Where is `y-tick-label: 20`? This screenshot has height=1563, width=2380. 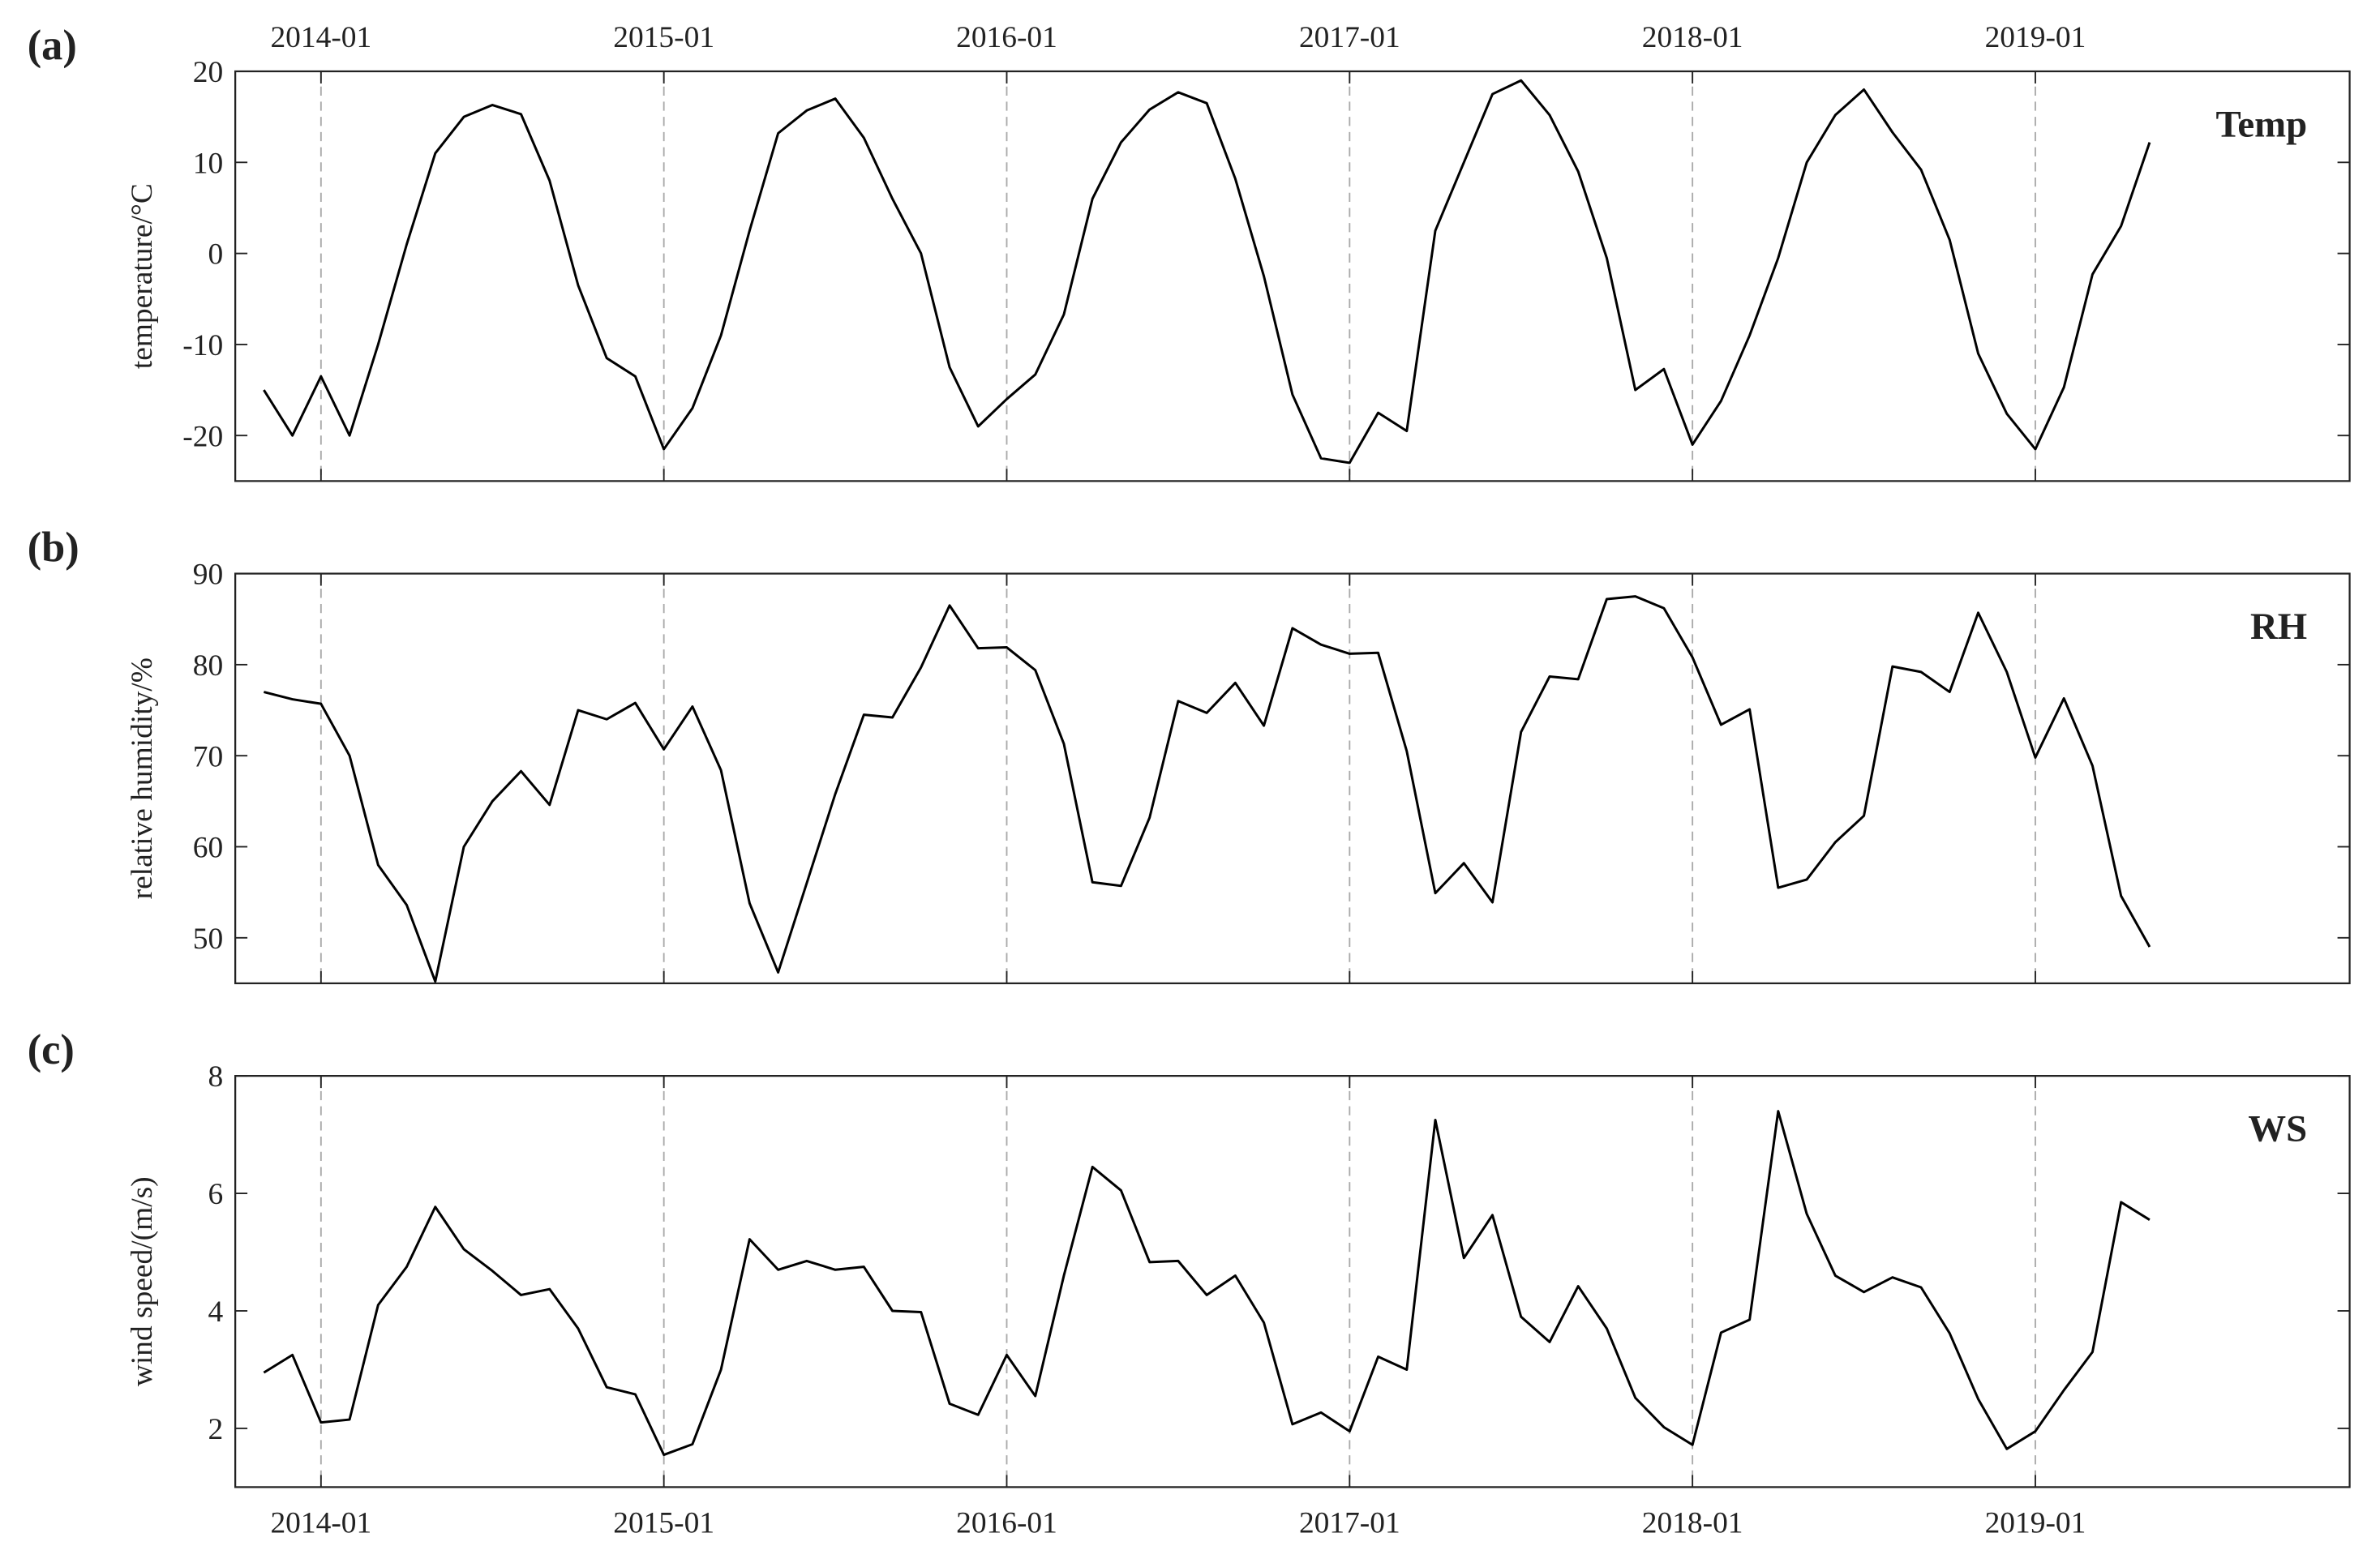 y-tick-label: 20 is located at coordinates (208, 72).